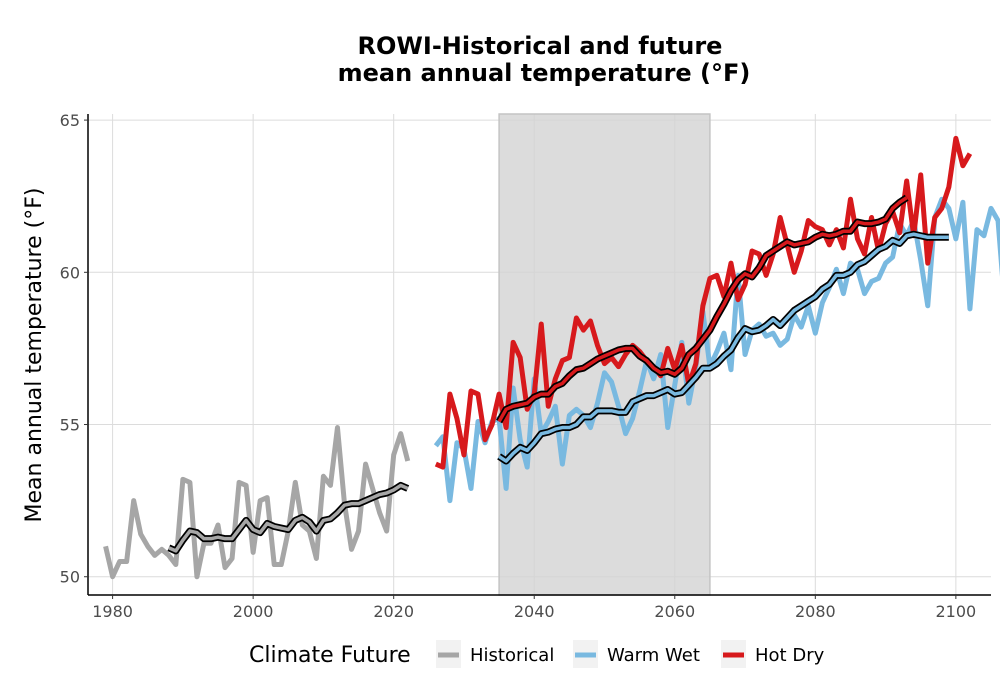  I want to click on legend-label-historical: Historical, so click(512, 655).